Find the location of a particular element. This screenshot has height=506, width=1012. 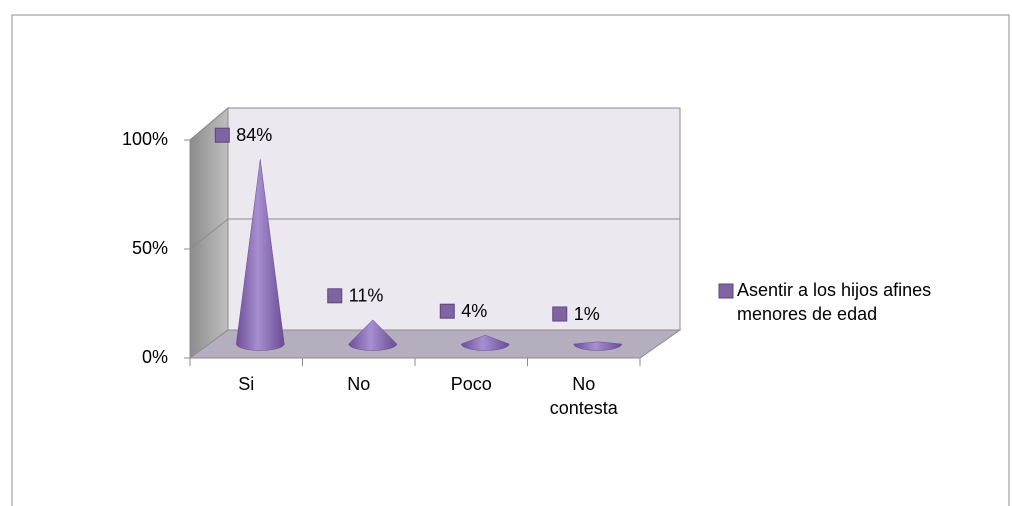

x-tick-label: Poco is located at coordinates (471, 384).